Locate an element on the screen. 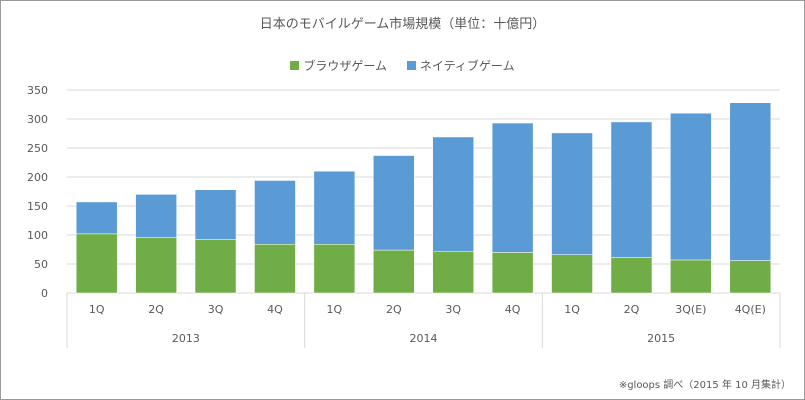 Image resolution: width=805 pixels, height=400 pixels. y-tick-label: 250 is located at coordinates (37, 148).